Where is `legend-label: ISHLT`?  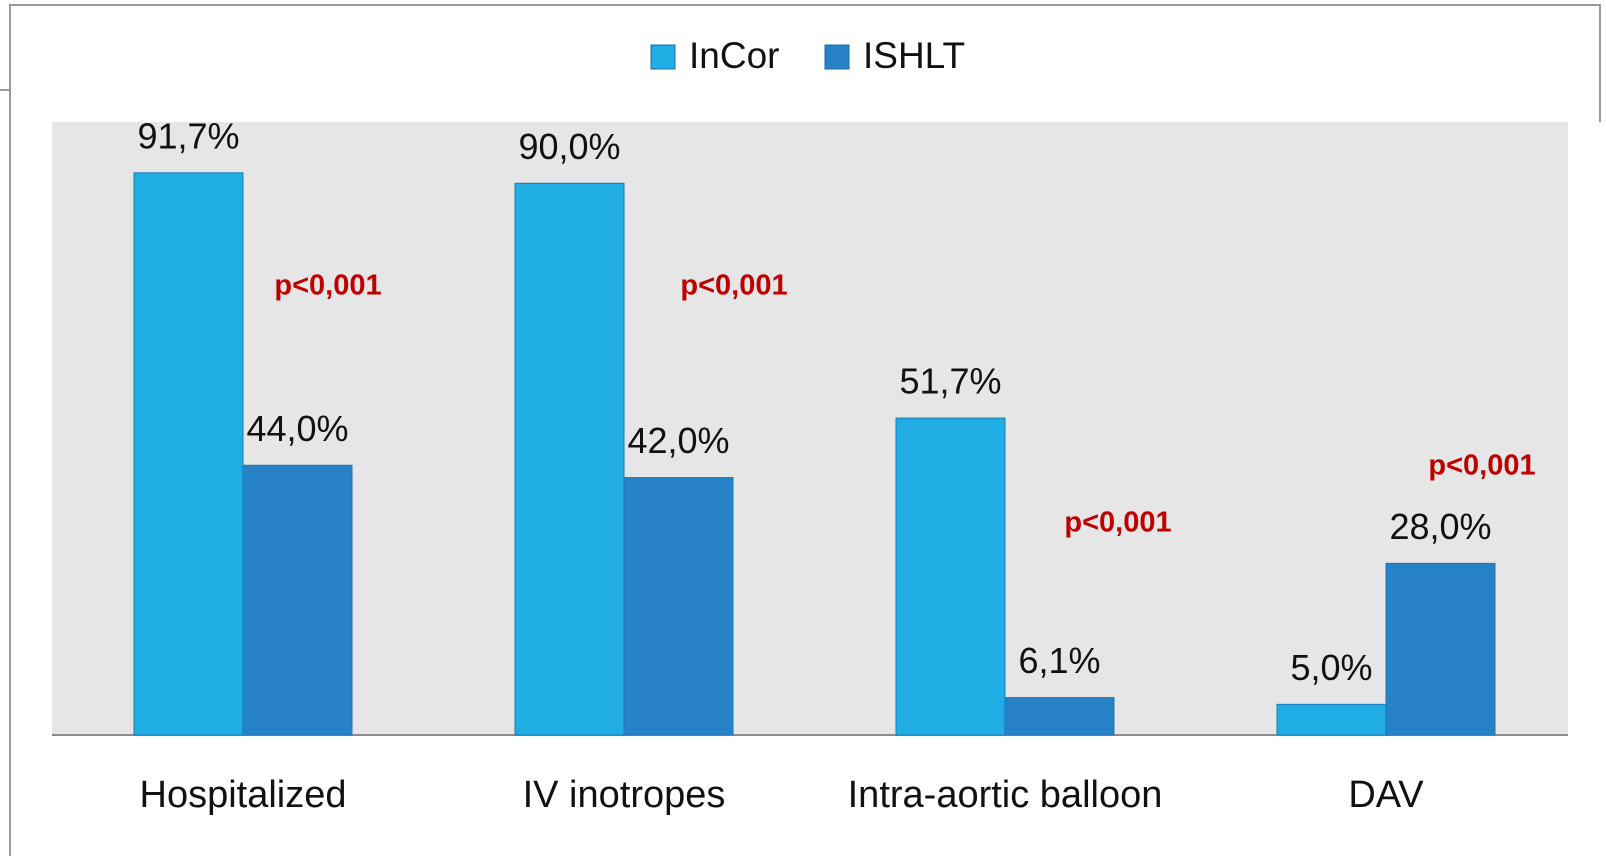
legend-label: ISHLT is located at coordinates (914, 55).